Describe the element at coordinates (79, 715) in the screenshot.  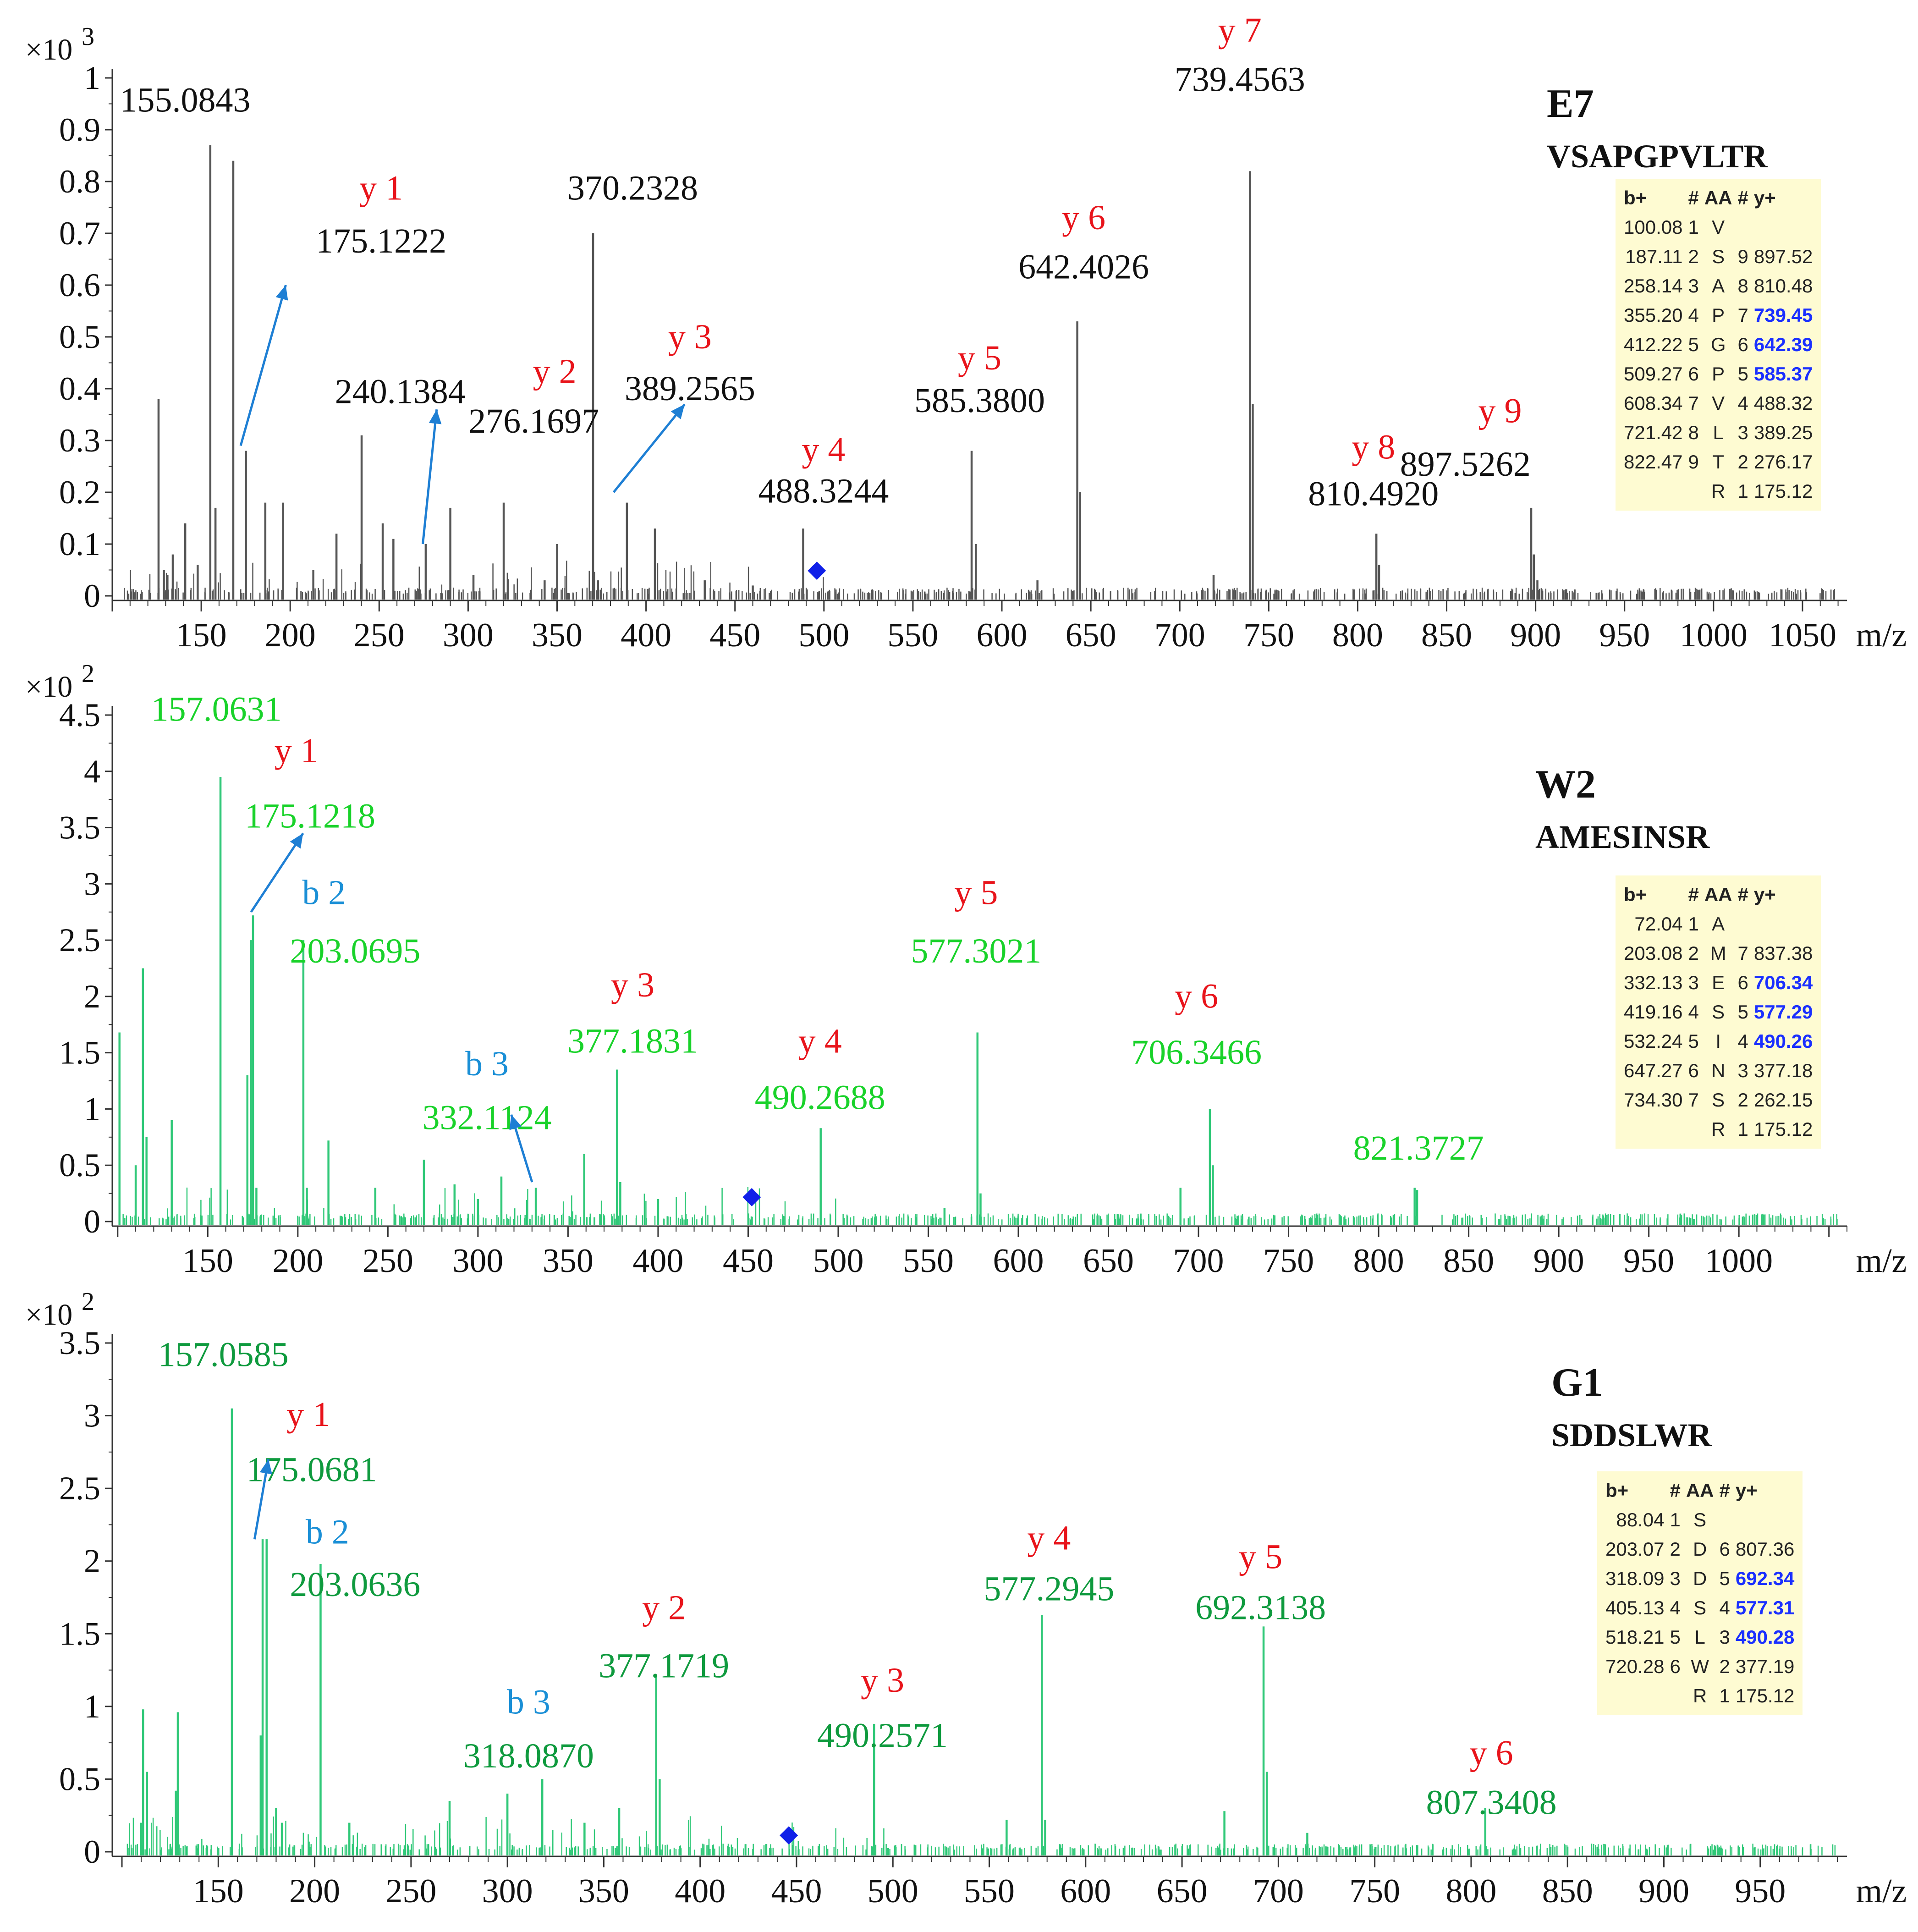
I see `y-tick-label: 4.5` at that location.